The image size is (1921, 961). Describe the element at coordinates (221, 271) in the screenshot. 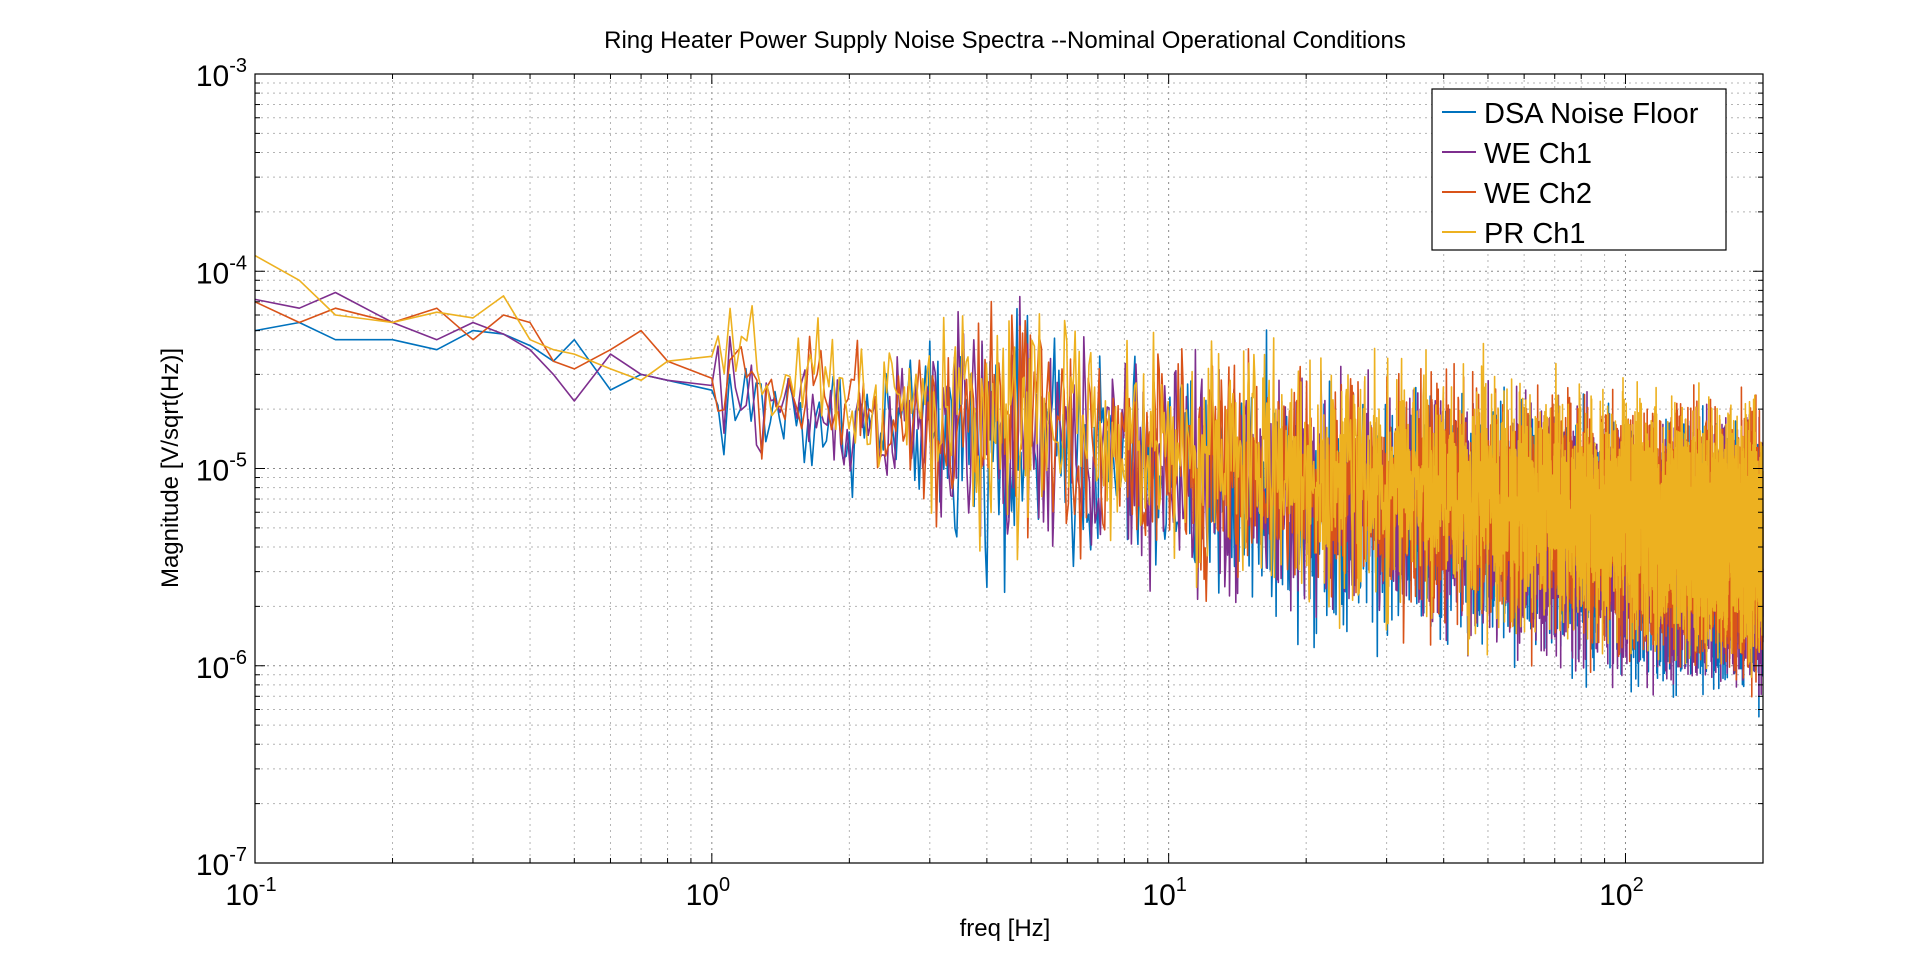

I see `y-tick-label: 10⁻⁴` at that location.